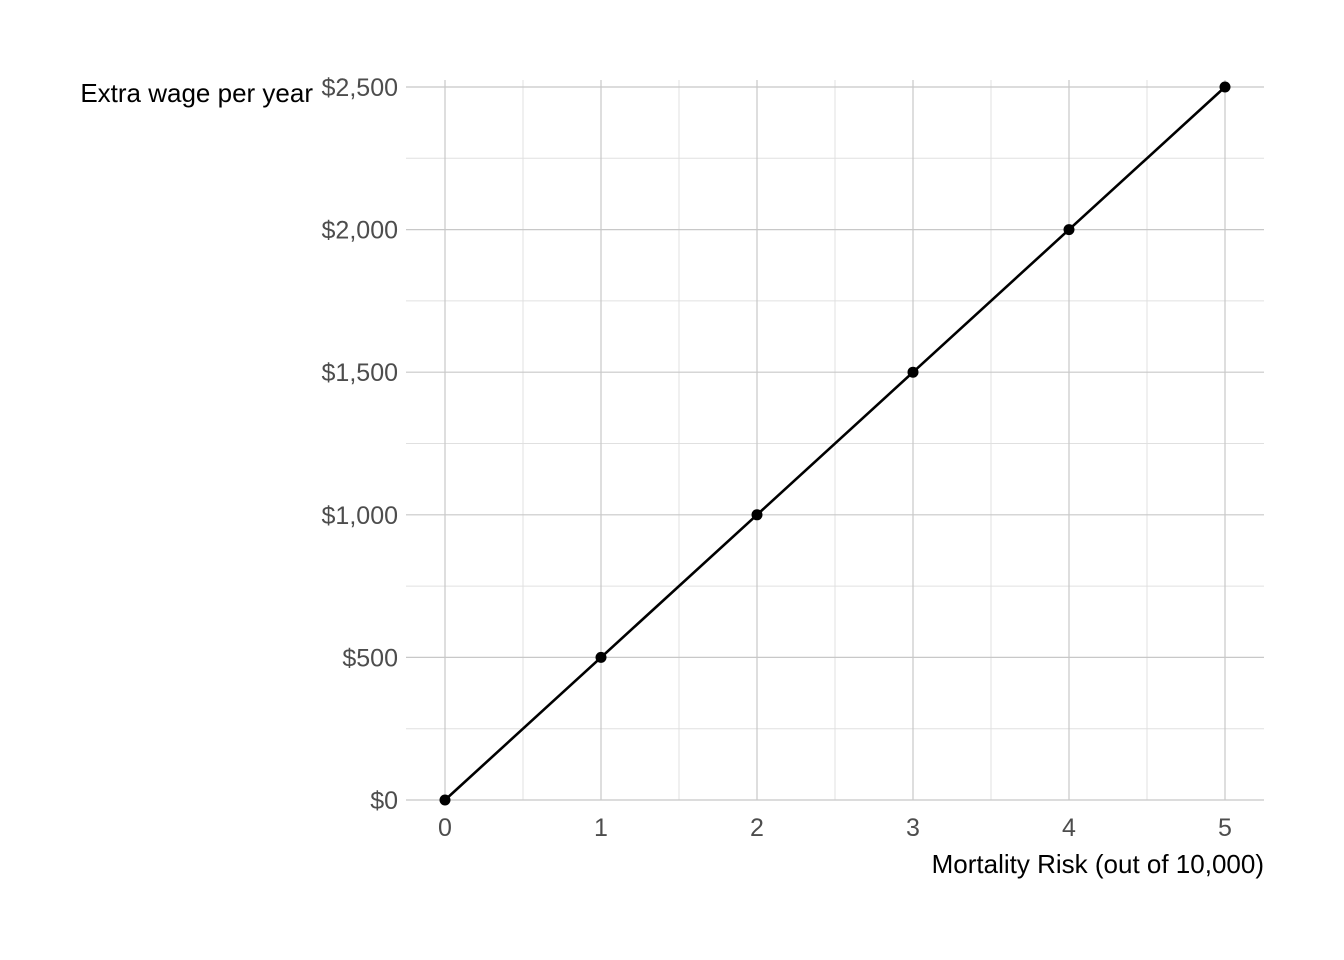 The width and height of the screenshot is (1344, 960). Describe the element at coordinates (913, 828) in the screenshot. I see `x-tick-label: 3` at that location.